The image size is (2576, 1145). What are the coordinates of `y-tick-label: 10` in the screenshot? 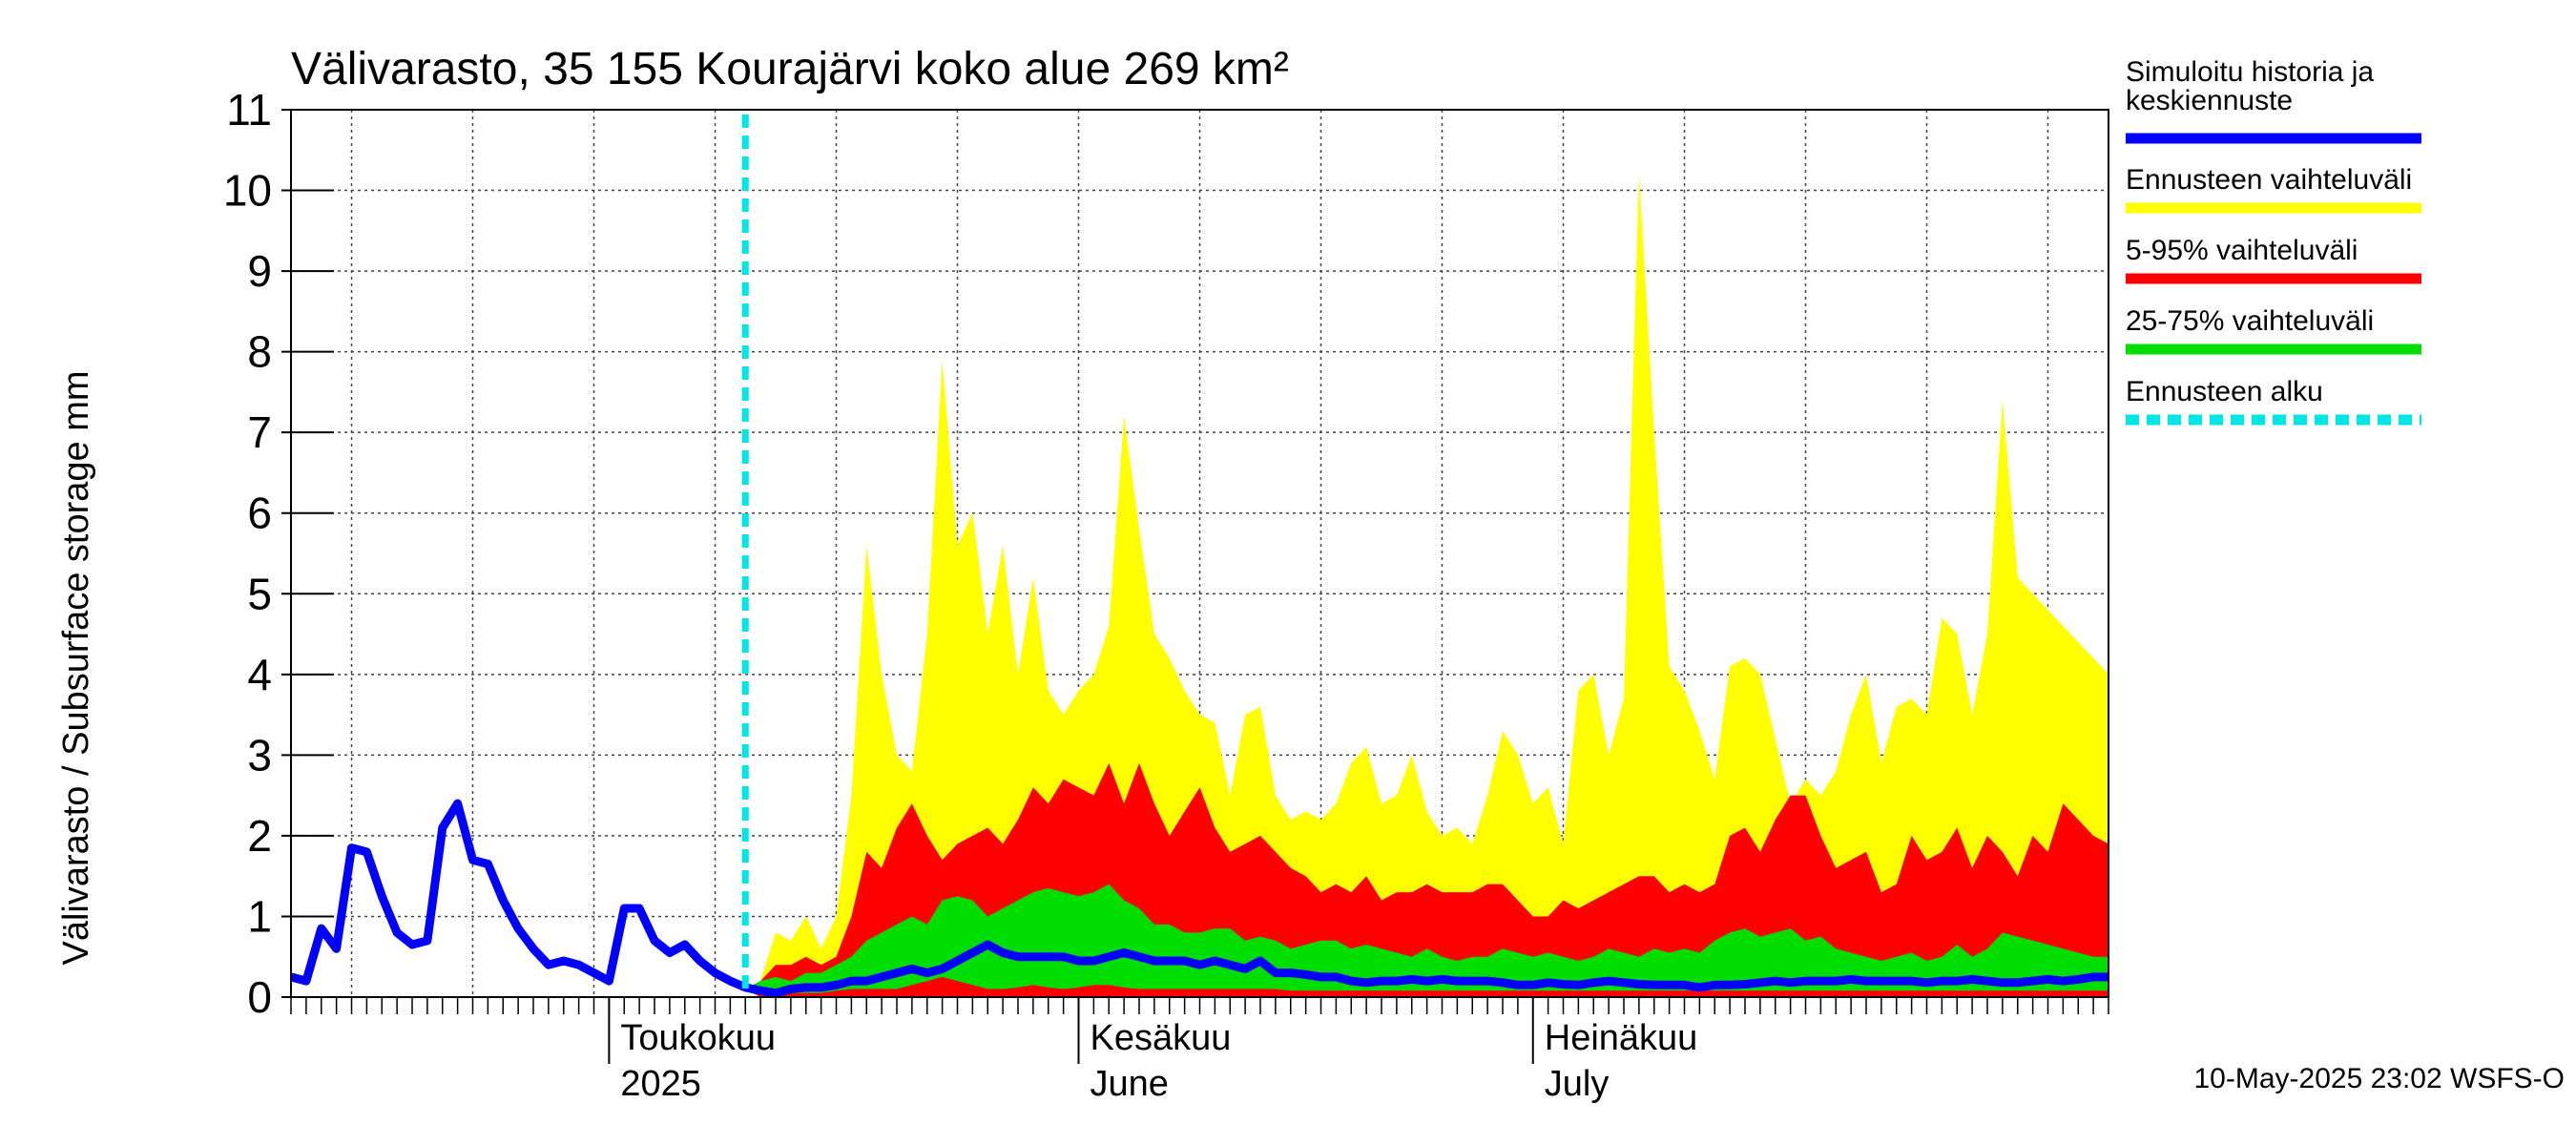 It's located at (247, 191).